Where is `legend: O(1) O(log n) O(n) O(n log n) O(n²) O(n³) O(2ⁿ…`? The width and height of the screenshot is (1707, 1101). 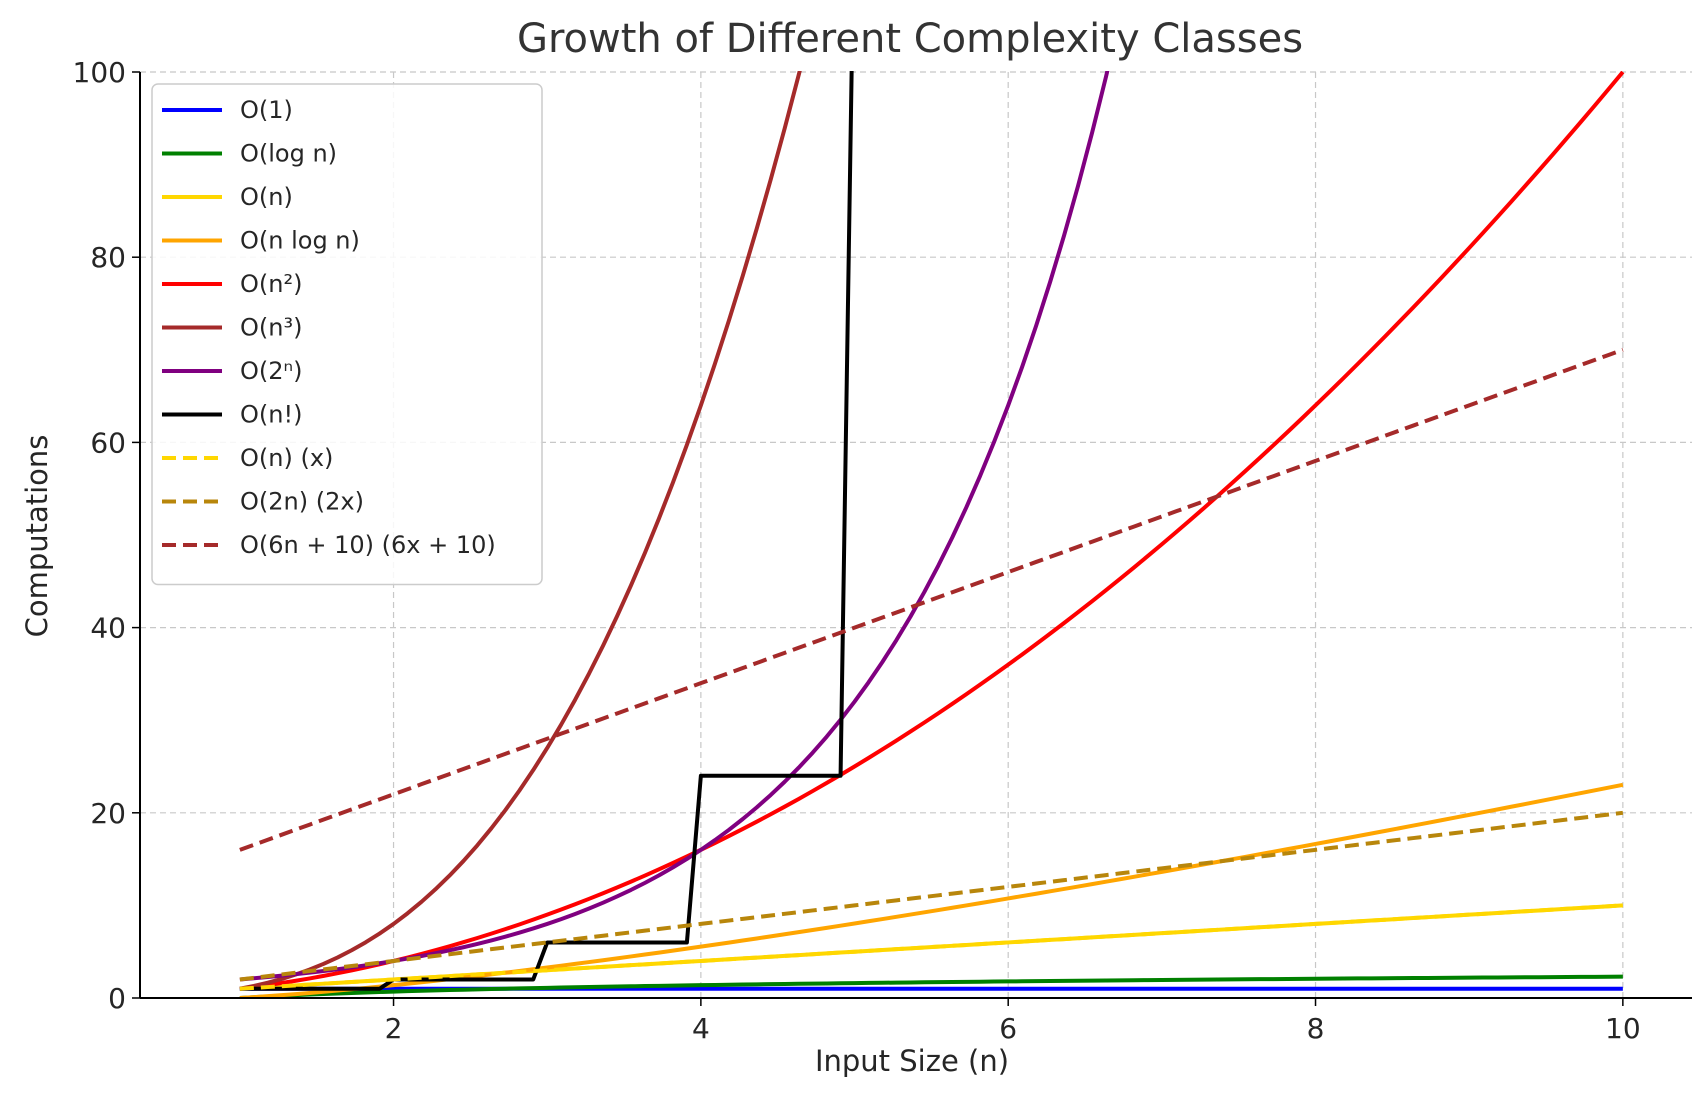 legend: O(1) O(log n) O(n) O(n log n) O(n²) O(n³) O(2ⁿ… is located at coordinates (347, 334).